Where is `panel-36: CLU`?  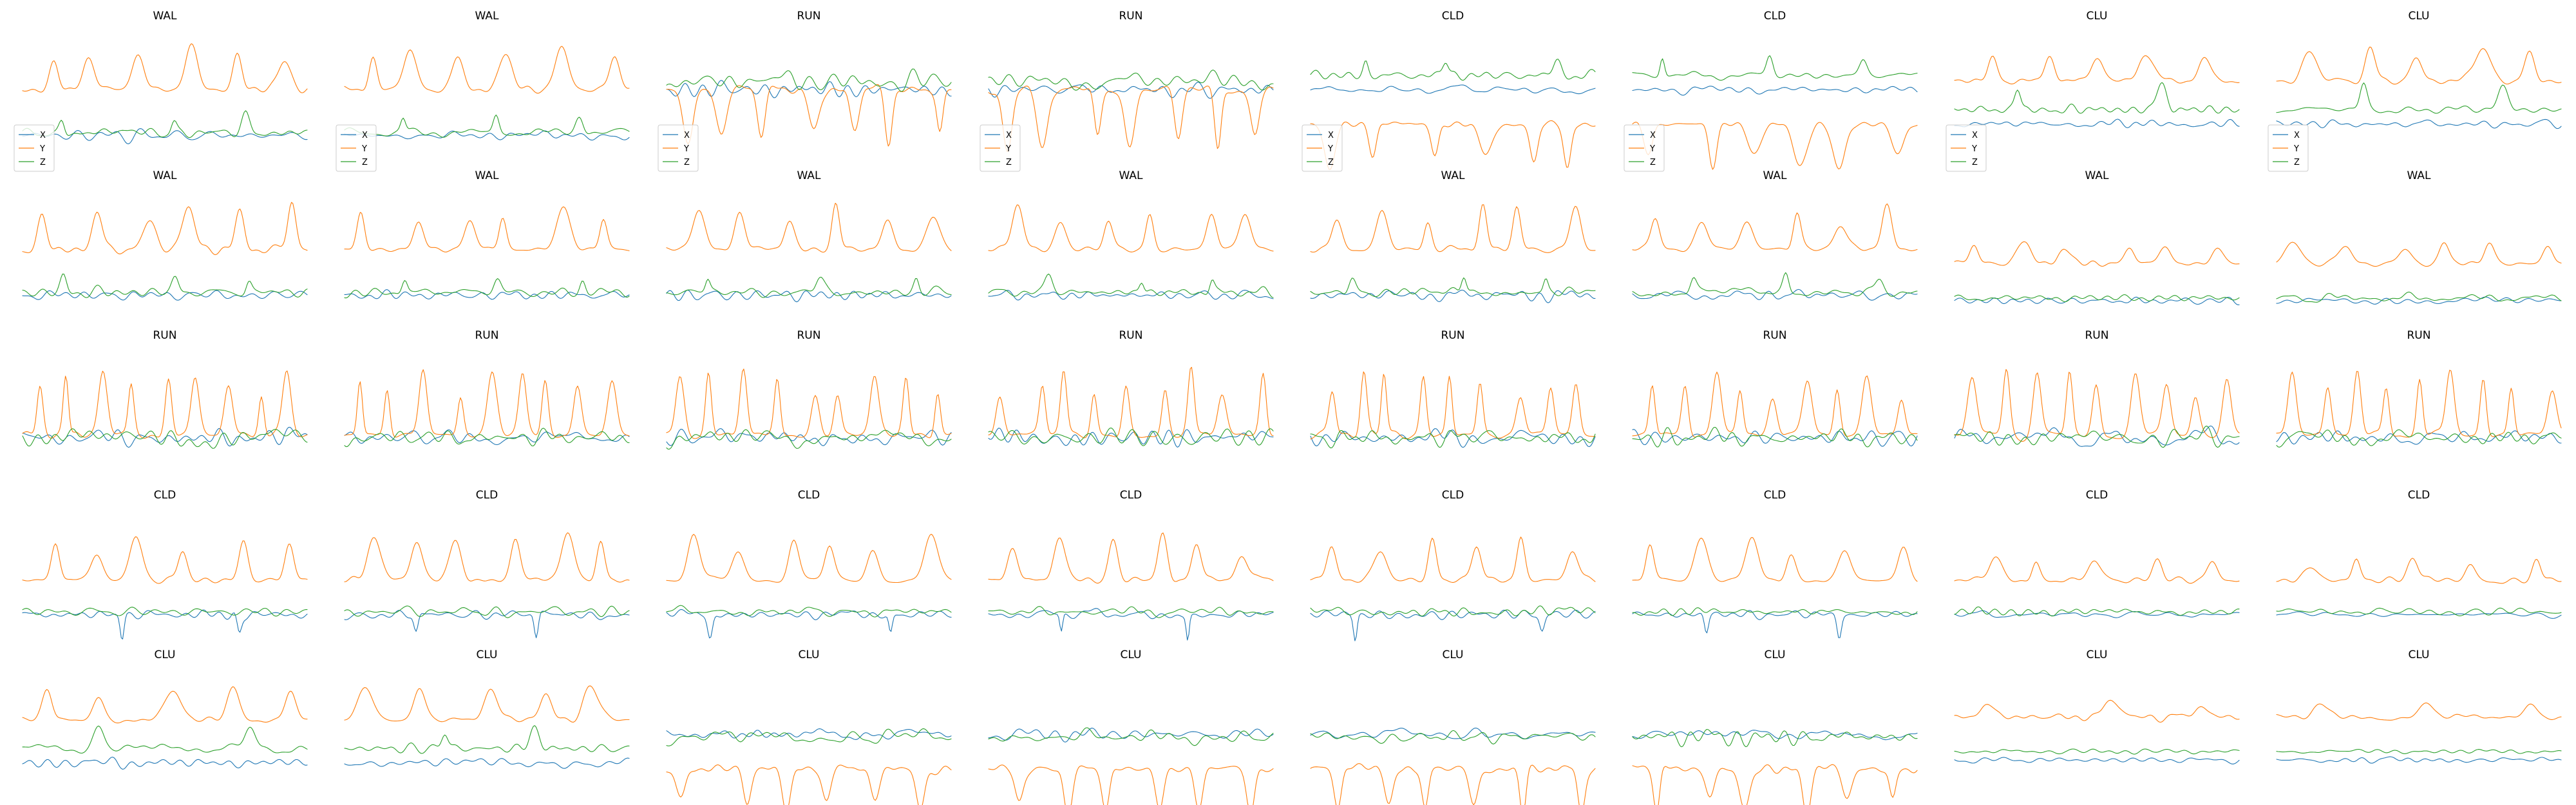
panel-36: CLU is located at coordinates (1131, 727).